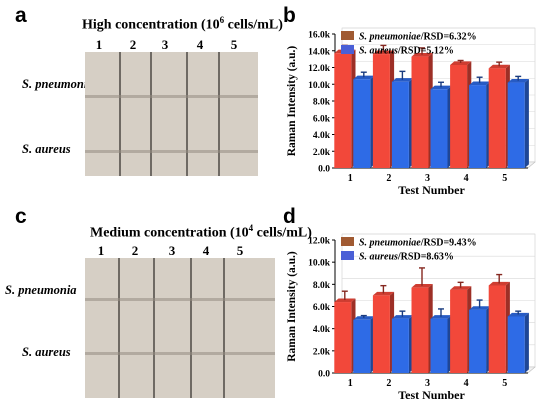 This screenshot has height=410, width=550. Describe the element at coordinates (425, 51) in the screenshot. I see `legend-rsd-b-2: /RSD=5.12%` at that location.